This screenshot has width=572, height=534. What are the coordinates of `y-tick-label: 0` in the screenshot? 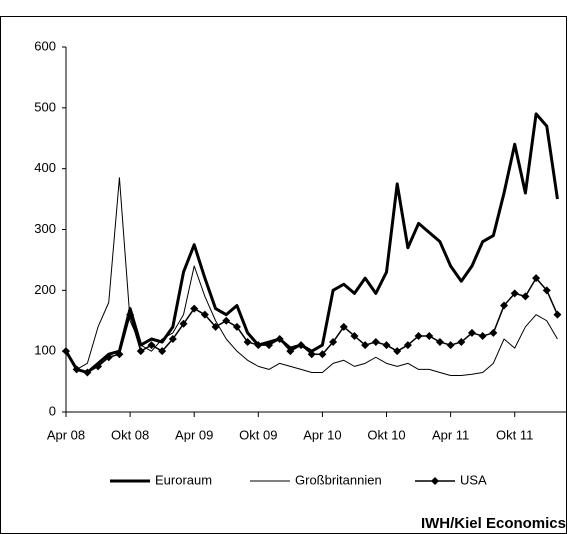 It's located at (52, 410).